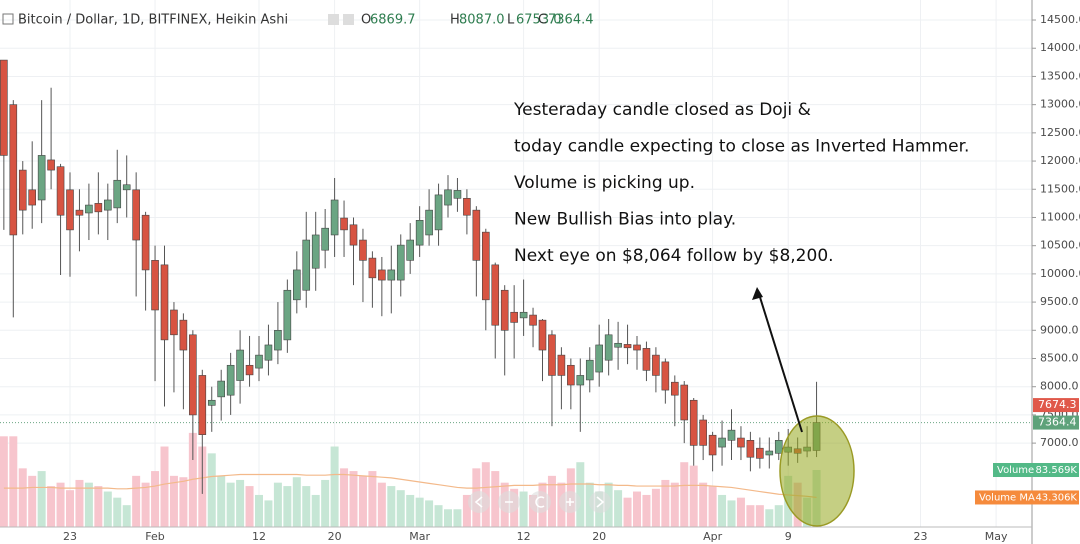 The height and width of the screenshot is (544, 1080). I want to click on y-tick-label: 9500.0, so click(1059, 301).